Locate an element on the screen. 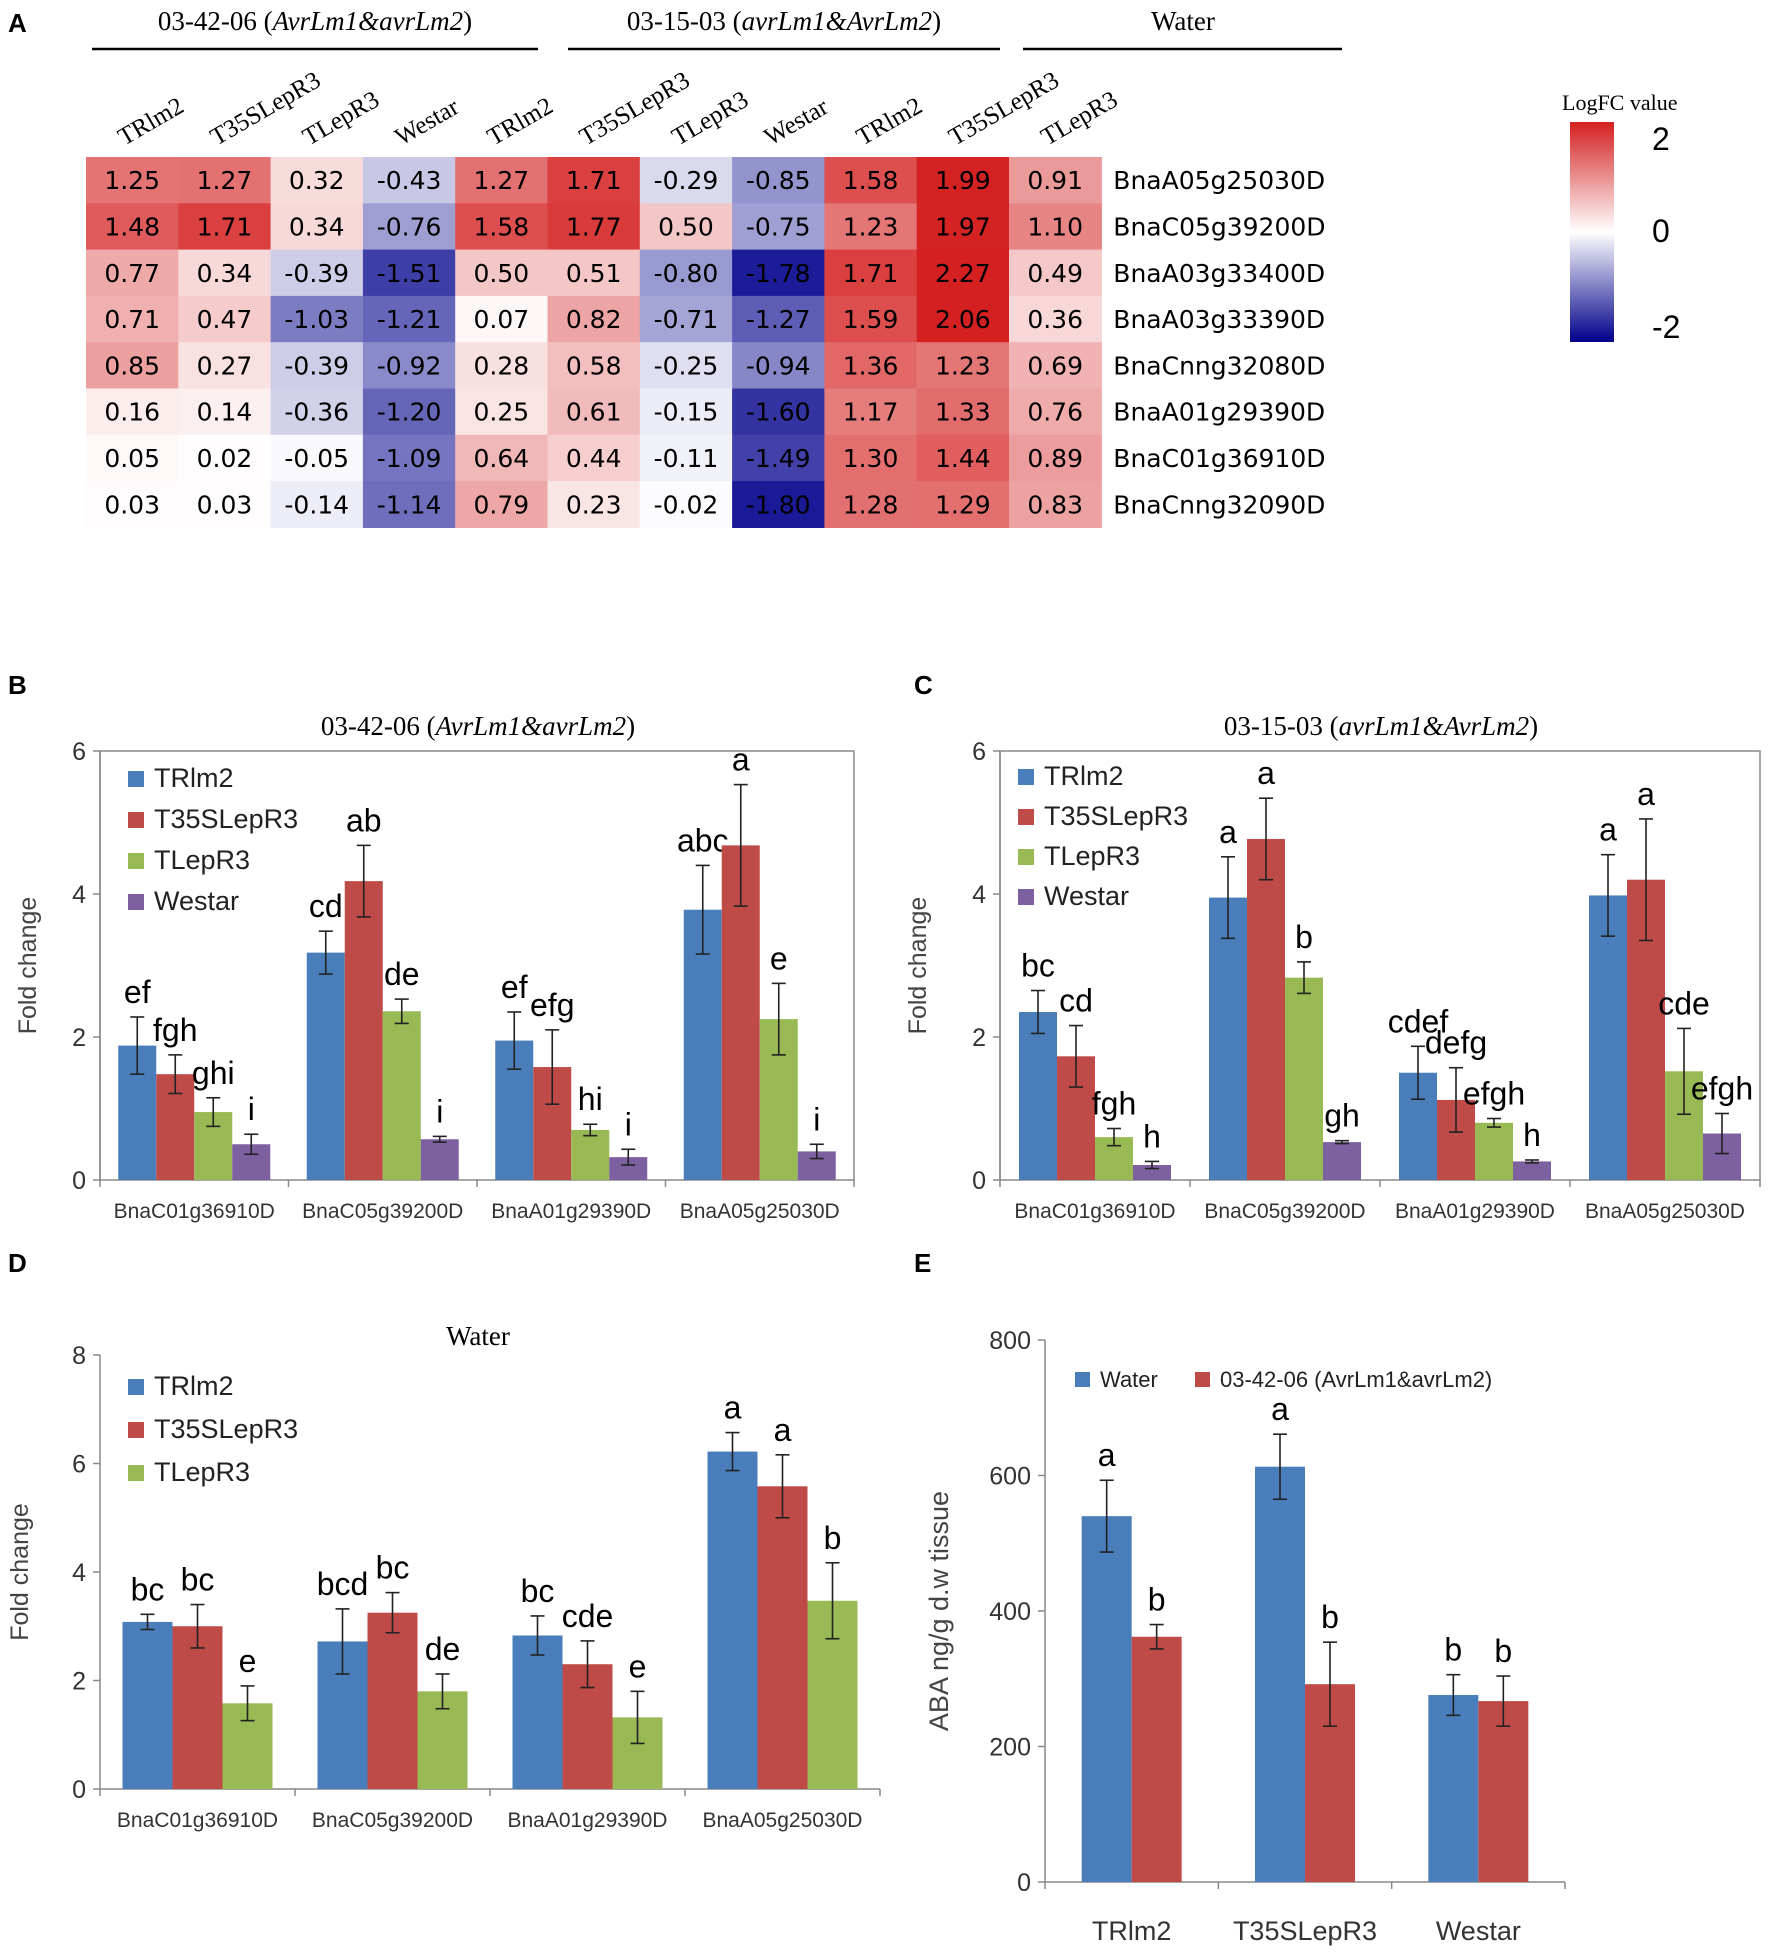 The image size is (1776, 1960). heatmap-cell-value: -1.60 is located at coordinates (778, 412).